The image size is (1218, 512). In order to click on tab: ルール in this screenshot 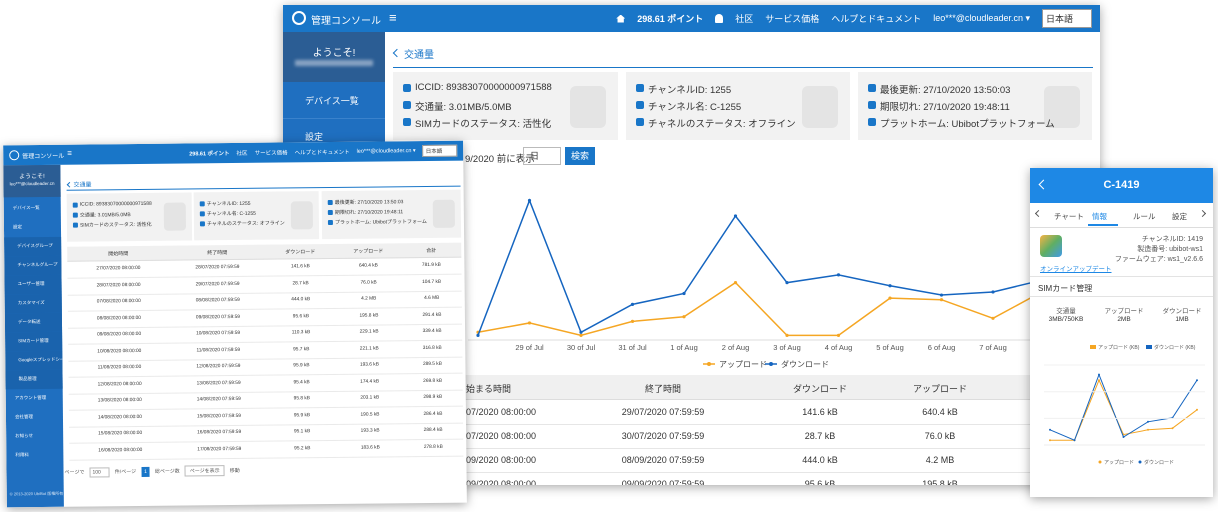, I will do `click(1144, 216)`.